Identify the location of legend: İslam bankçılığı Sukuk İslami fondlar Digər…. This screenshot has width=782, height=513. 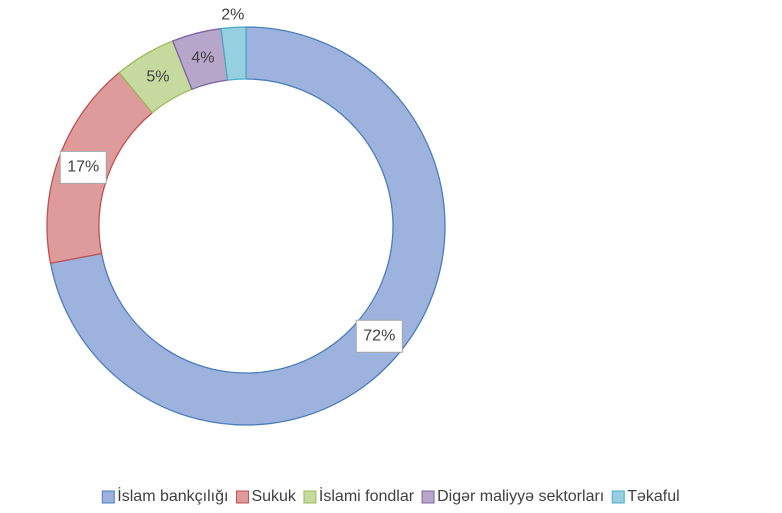
(390, 495).